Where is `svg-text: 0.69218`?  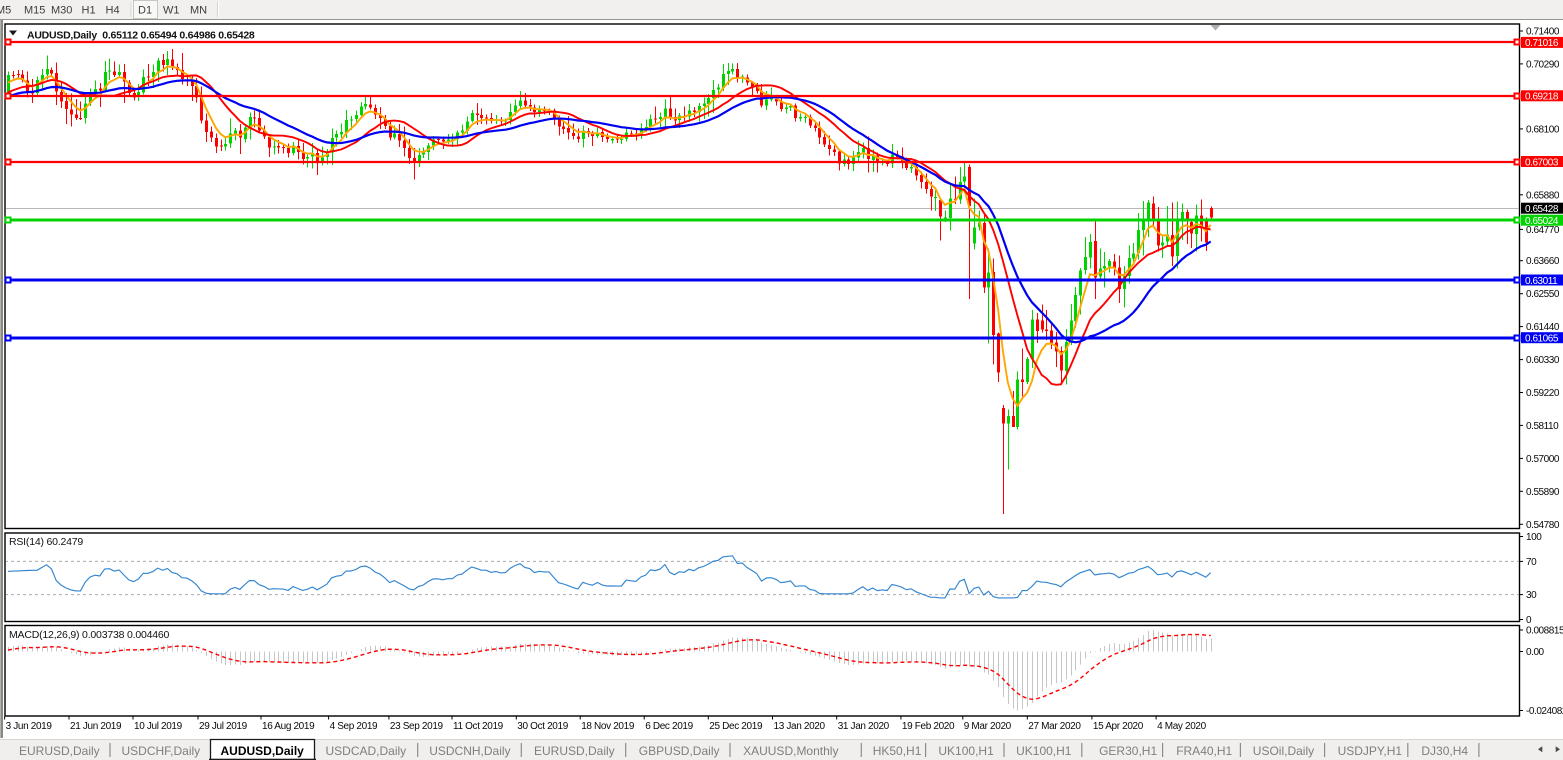
svg-text: 0.69218 is located at coordinates (1542, 97).